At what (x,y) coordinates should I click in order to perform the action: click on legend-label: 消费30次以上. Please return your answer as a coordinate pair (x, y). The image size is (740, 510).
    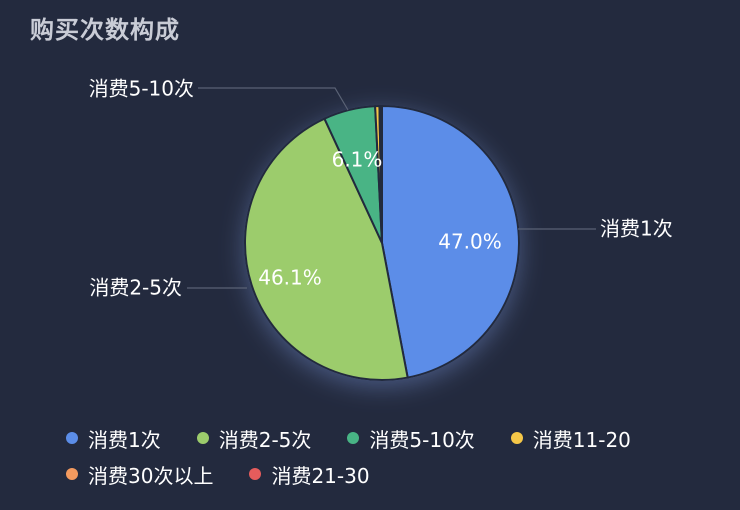
    Looking at the image, I should click on (151, 475).